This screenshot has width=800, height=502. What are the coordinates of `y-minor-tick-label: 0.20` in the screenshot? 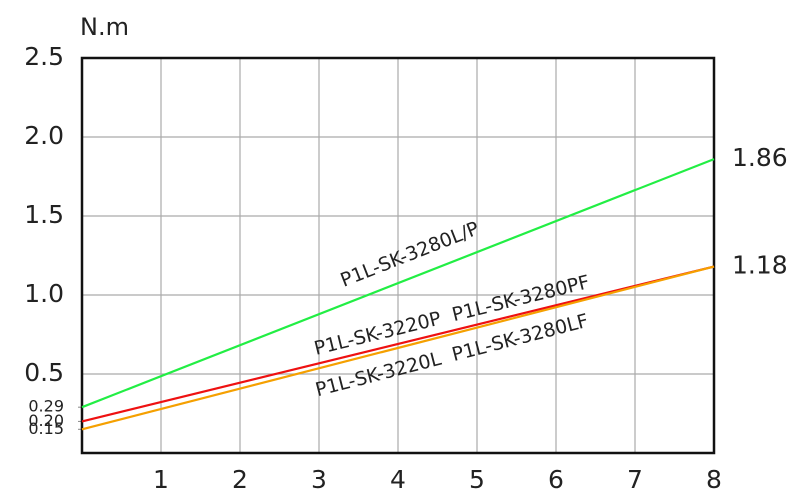 It's located at (46, 420).